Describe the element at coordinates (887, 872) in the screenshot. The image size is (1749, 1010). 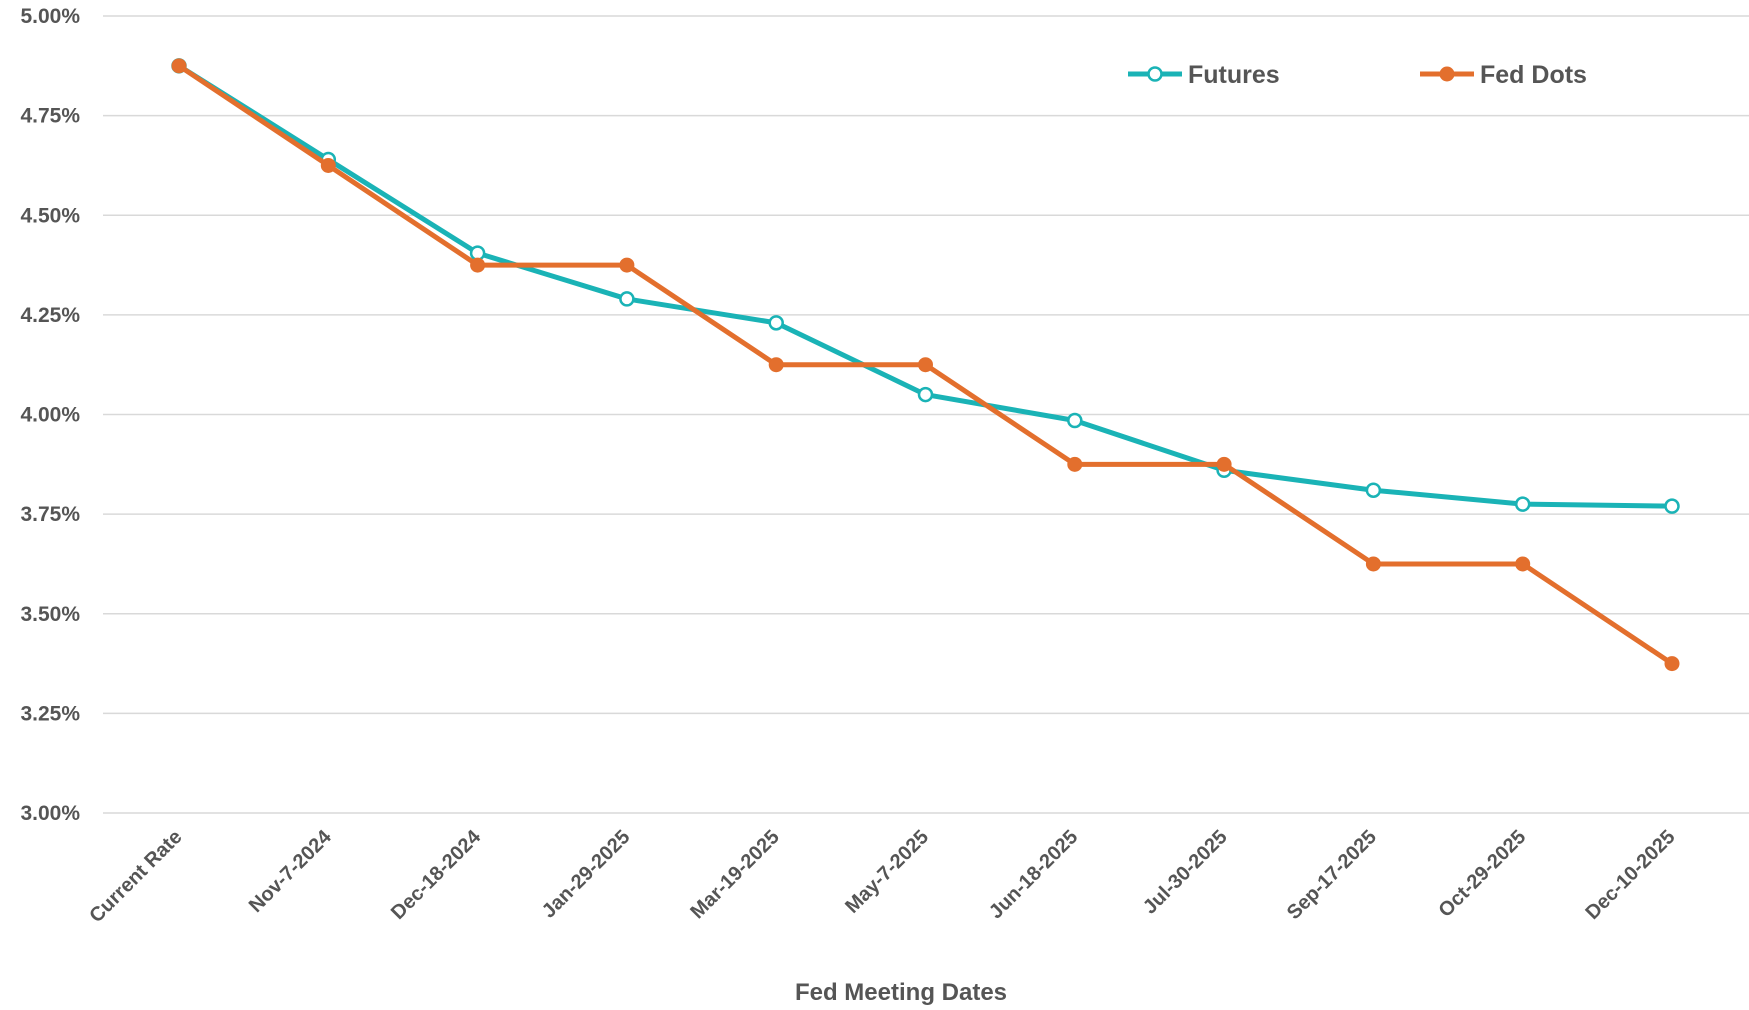
I see `x-tick-label: May-7-2025` at that location.